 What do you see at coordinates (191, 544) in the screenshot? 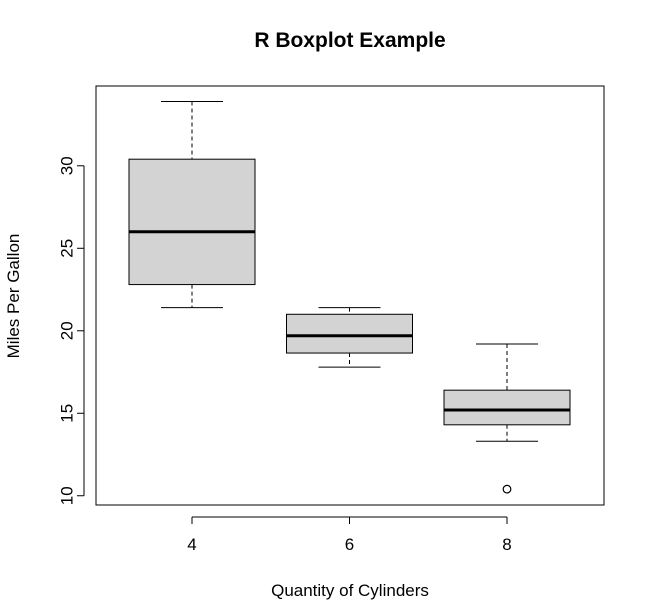
I see `x-tick-label: 4` at bounding box center [191, 544].